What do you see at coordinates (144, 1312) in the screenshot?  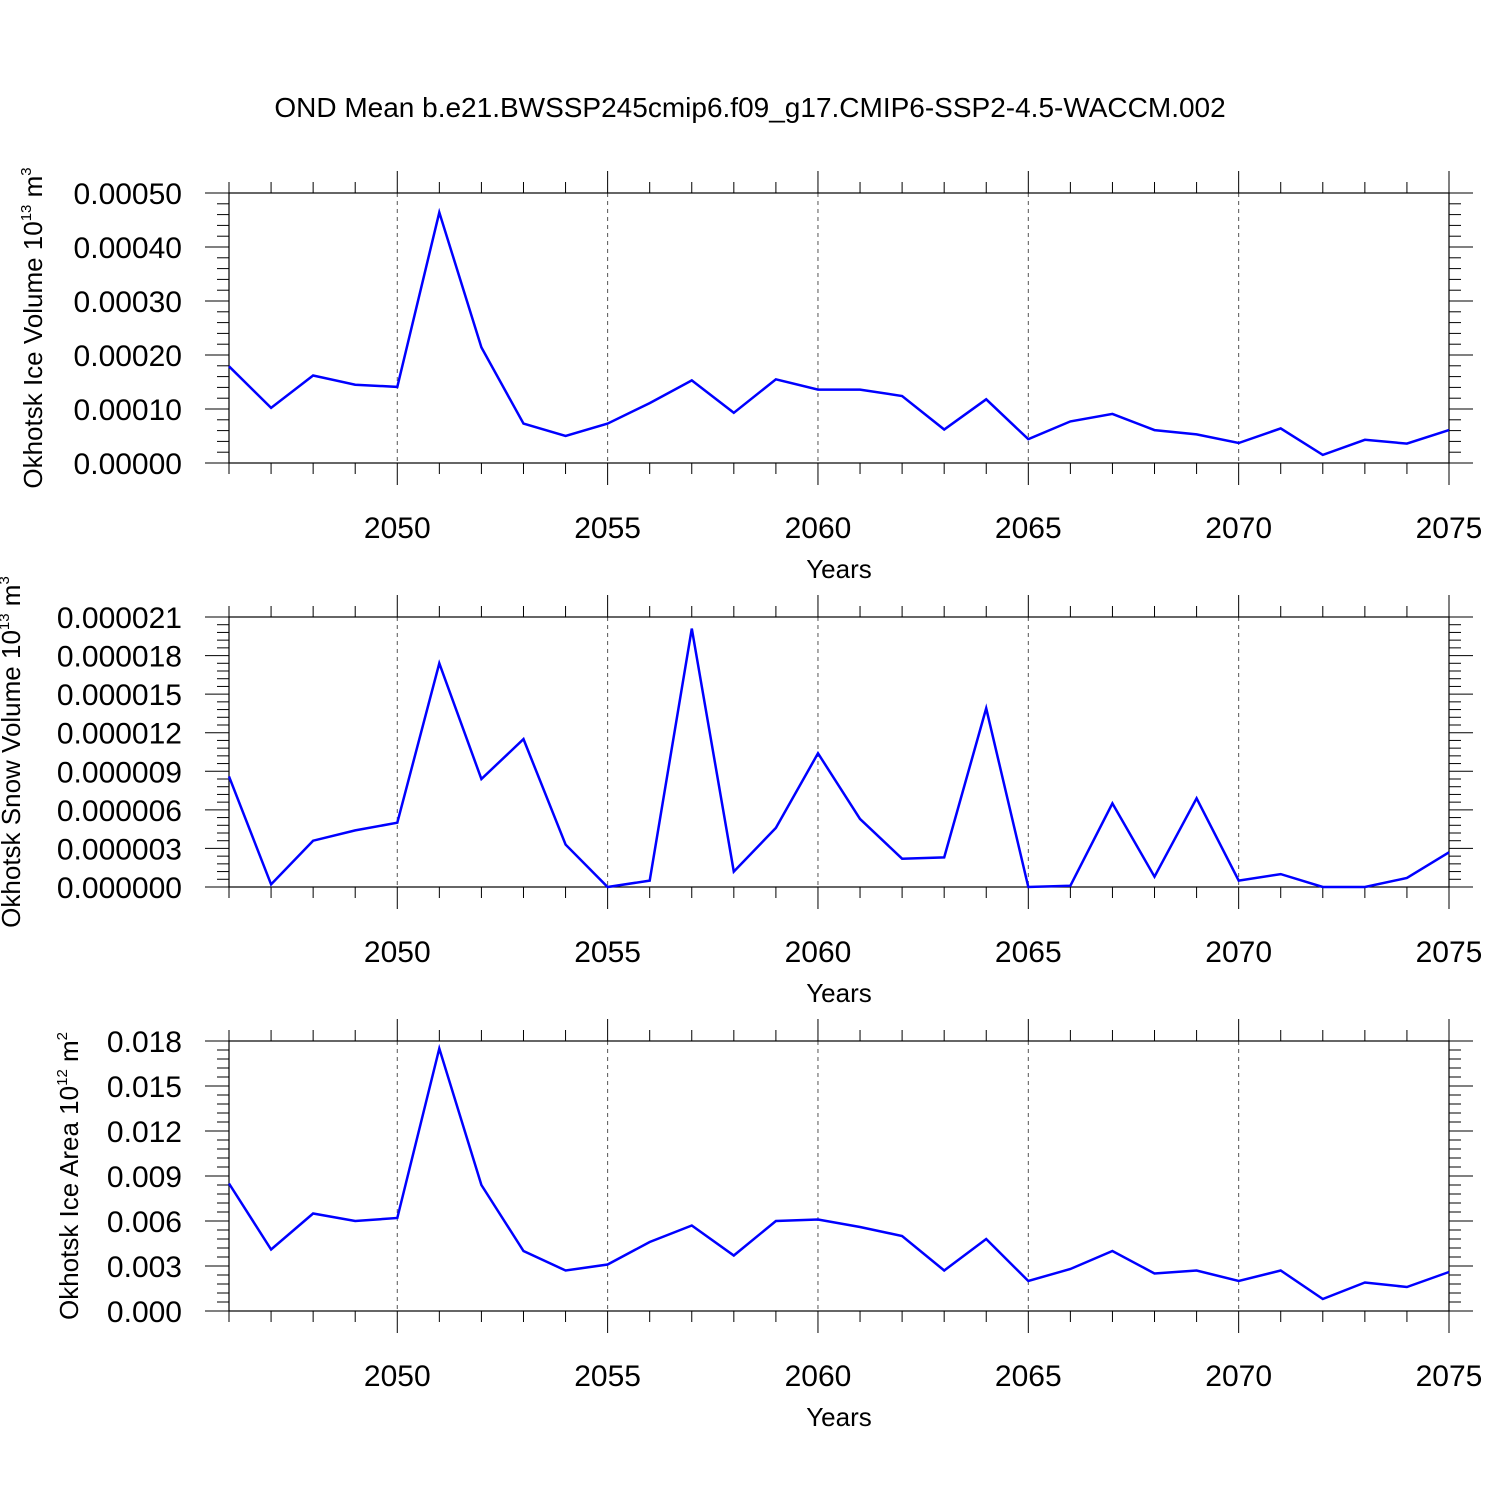 I see `y-tick-label-1: 0.000` at bounding box center [144, 1312].